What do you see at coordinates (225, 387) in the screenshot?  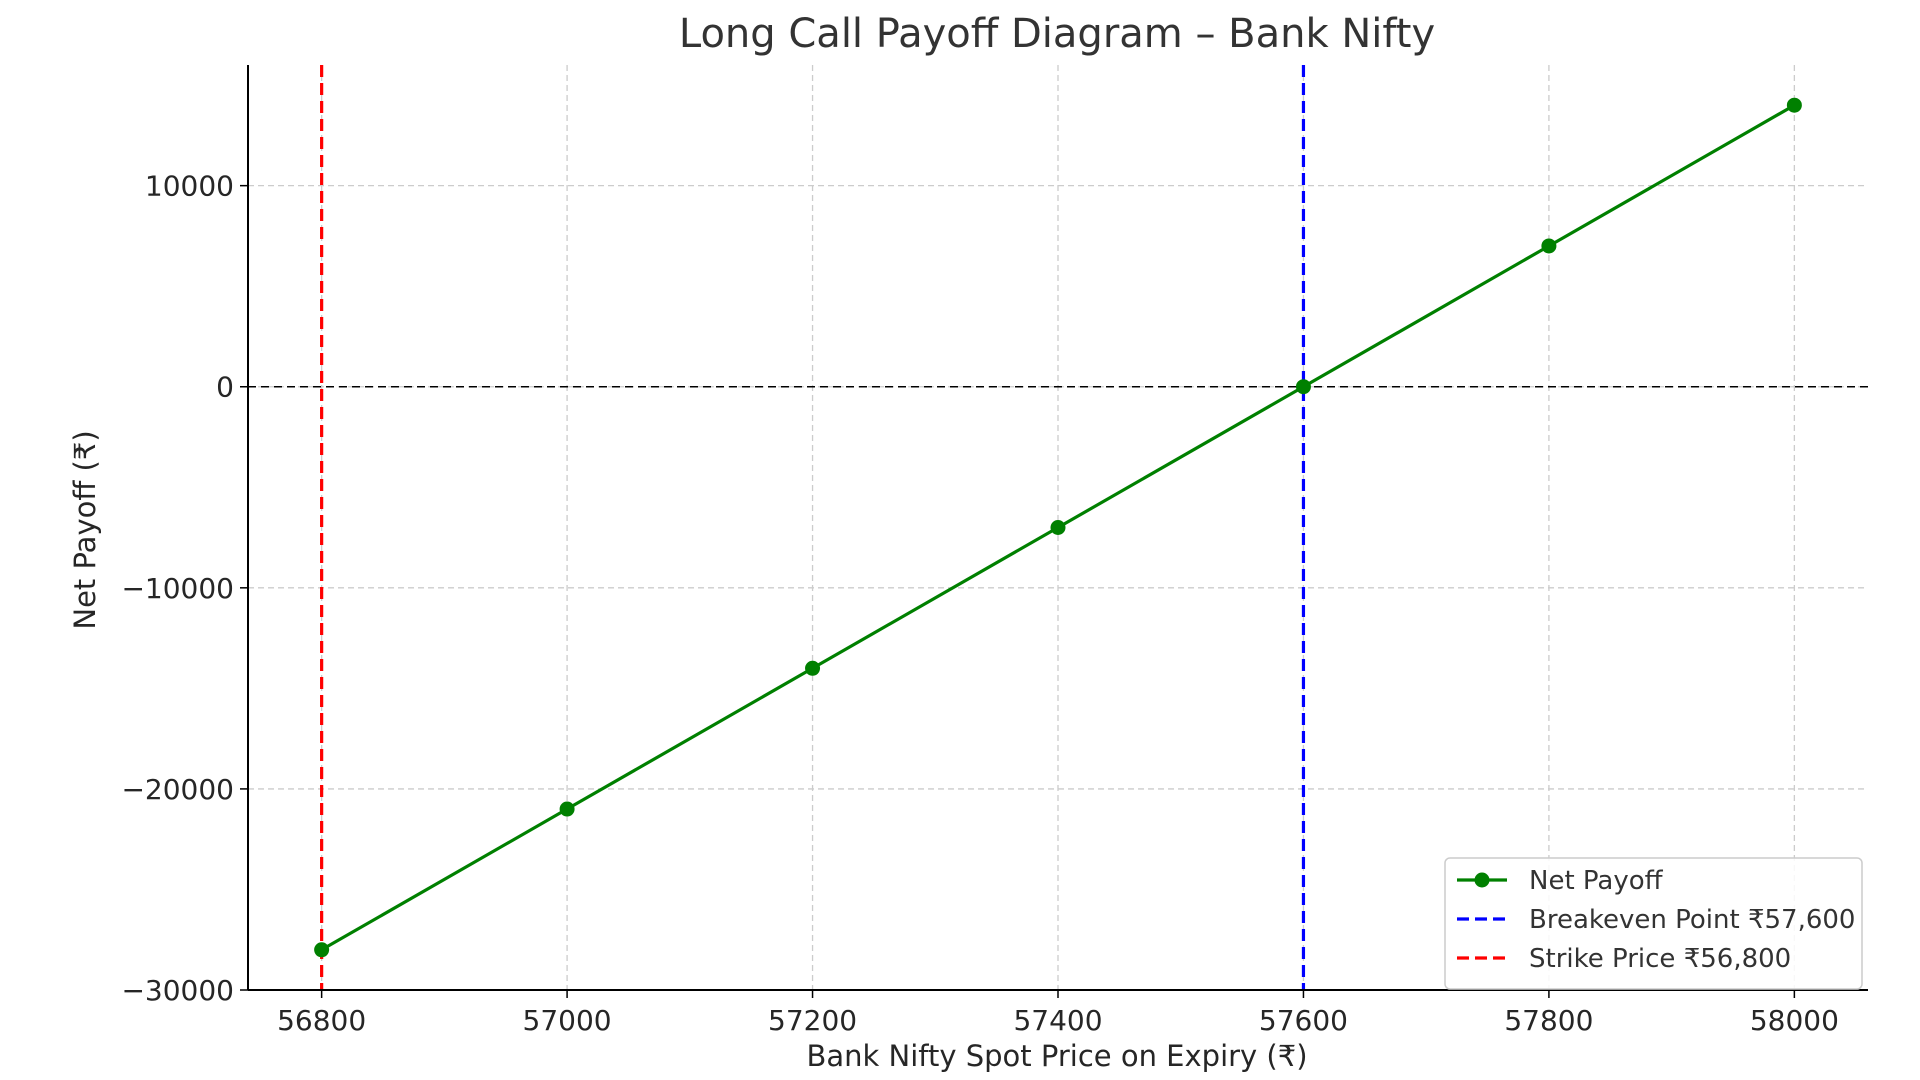 I see `y-tick-label-3: 0` at bounding box center [225, 387].